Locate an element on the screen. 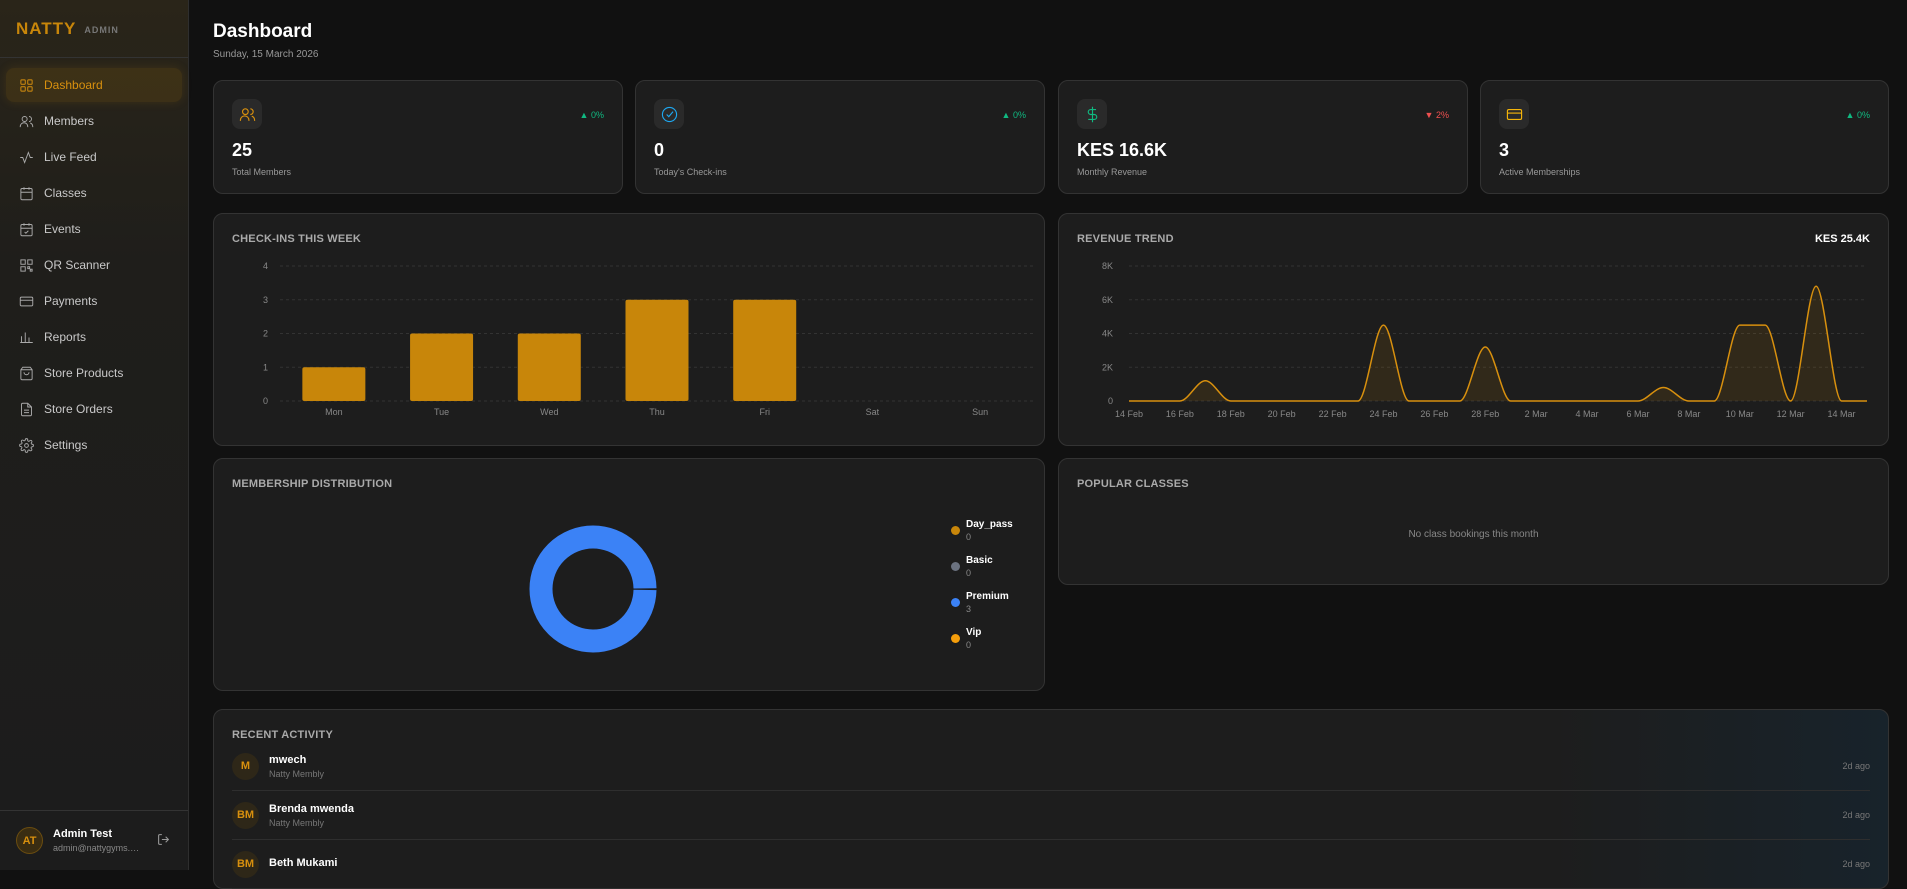  file-icon is located at coordinates (26, 409).